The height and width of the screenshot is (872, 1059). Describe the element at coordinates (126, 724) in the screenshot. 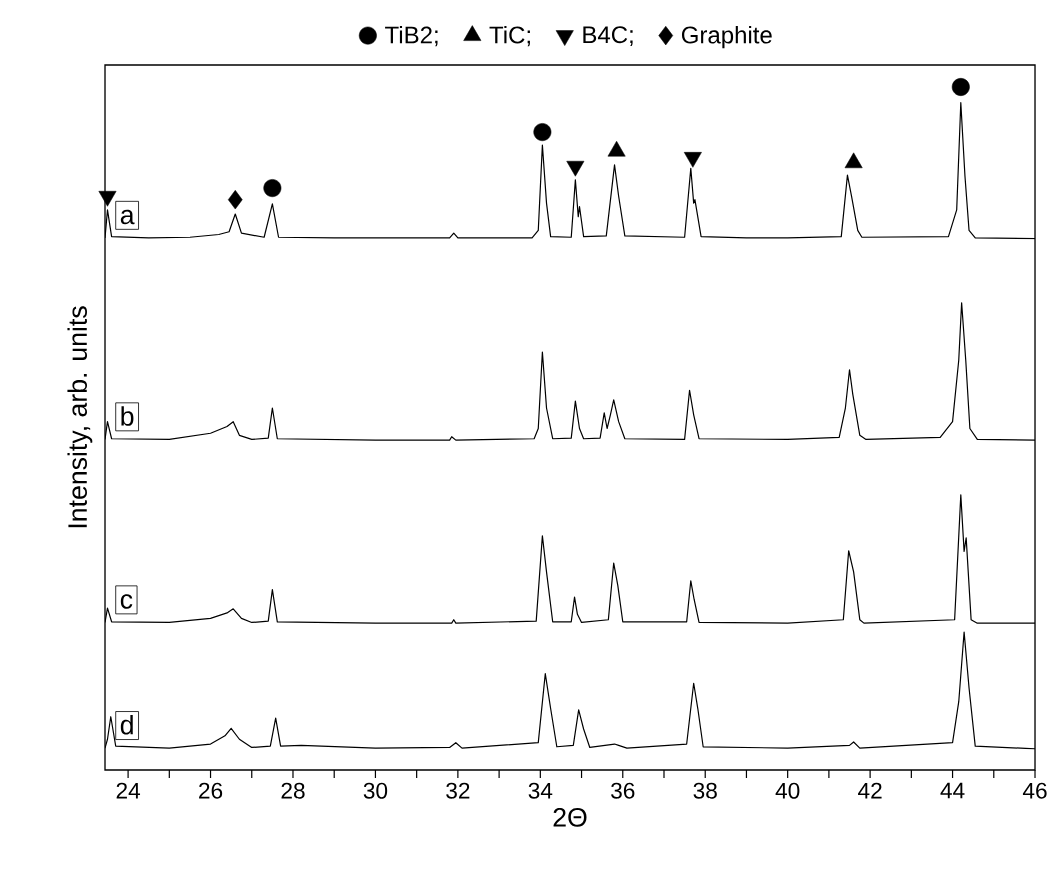

I see `series-label: d` at that location.